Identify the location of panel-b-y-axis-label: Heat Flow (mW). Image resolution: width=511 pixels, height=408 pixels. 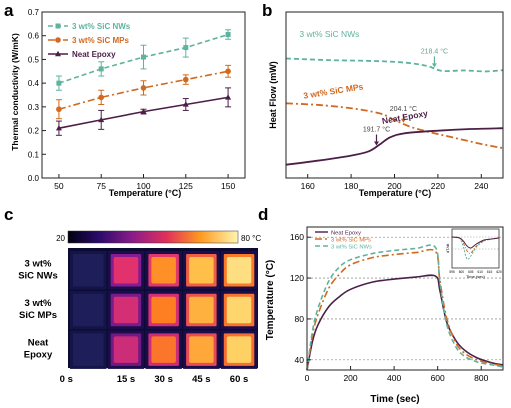
(273, 95).